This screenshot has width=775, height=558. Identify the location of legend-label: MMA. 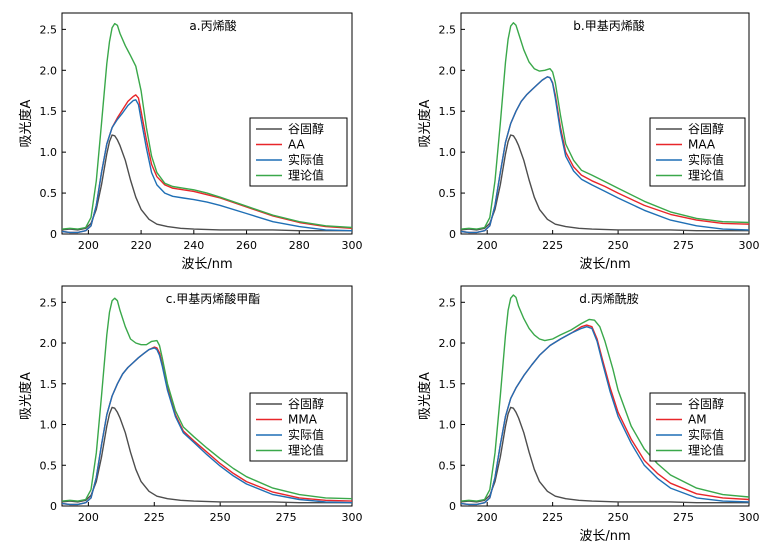
(303, 420).